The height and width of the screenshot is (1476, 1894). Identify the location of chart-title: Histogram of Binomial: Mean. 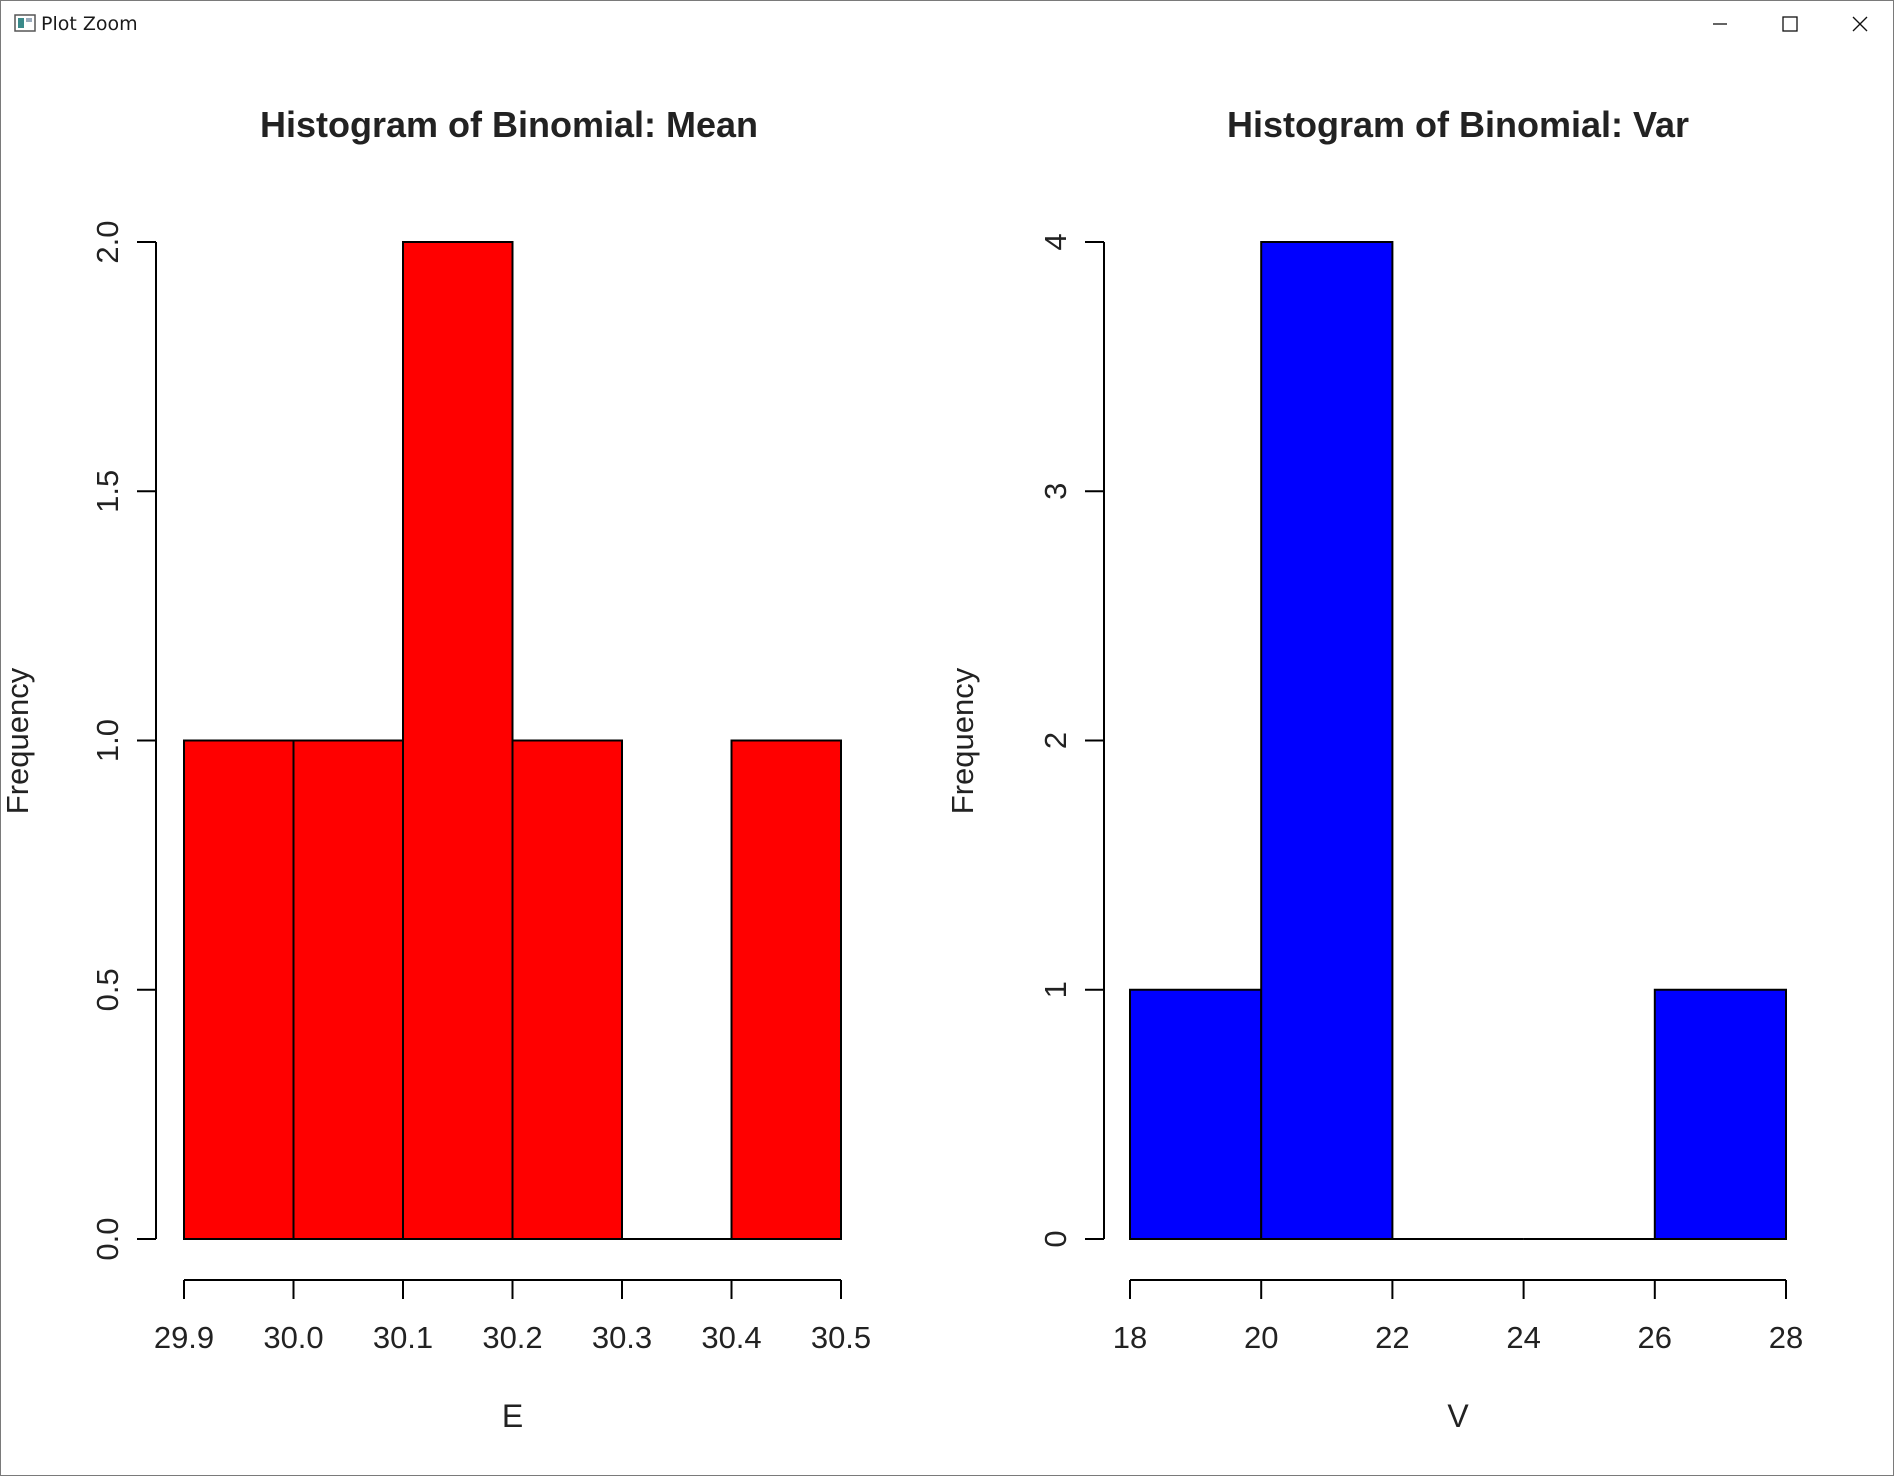
(509, 124).